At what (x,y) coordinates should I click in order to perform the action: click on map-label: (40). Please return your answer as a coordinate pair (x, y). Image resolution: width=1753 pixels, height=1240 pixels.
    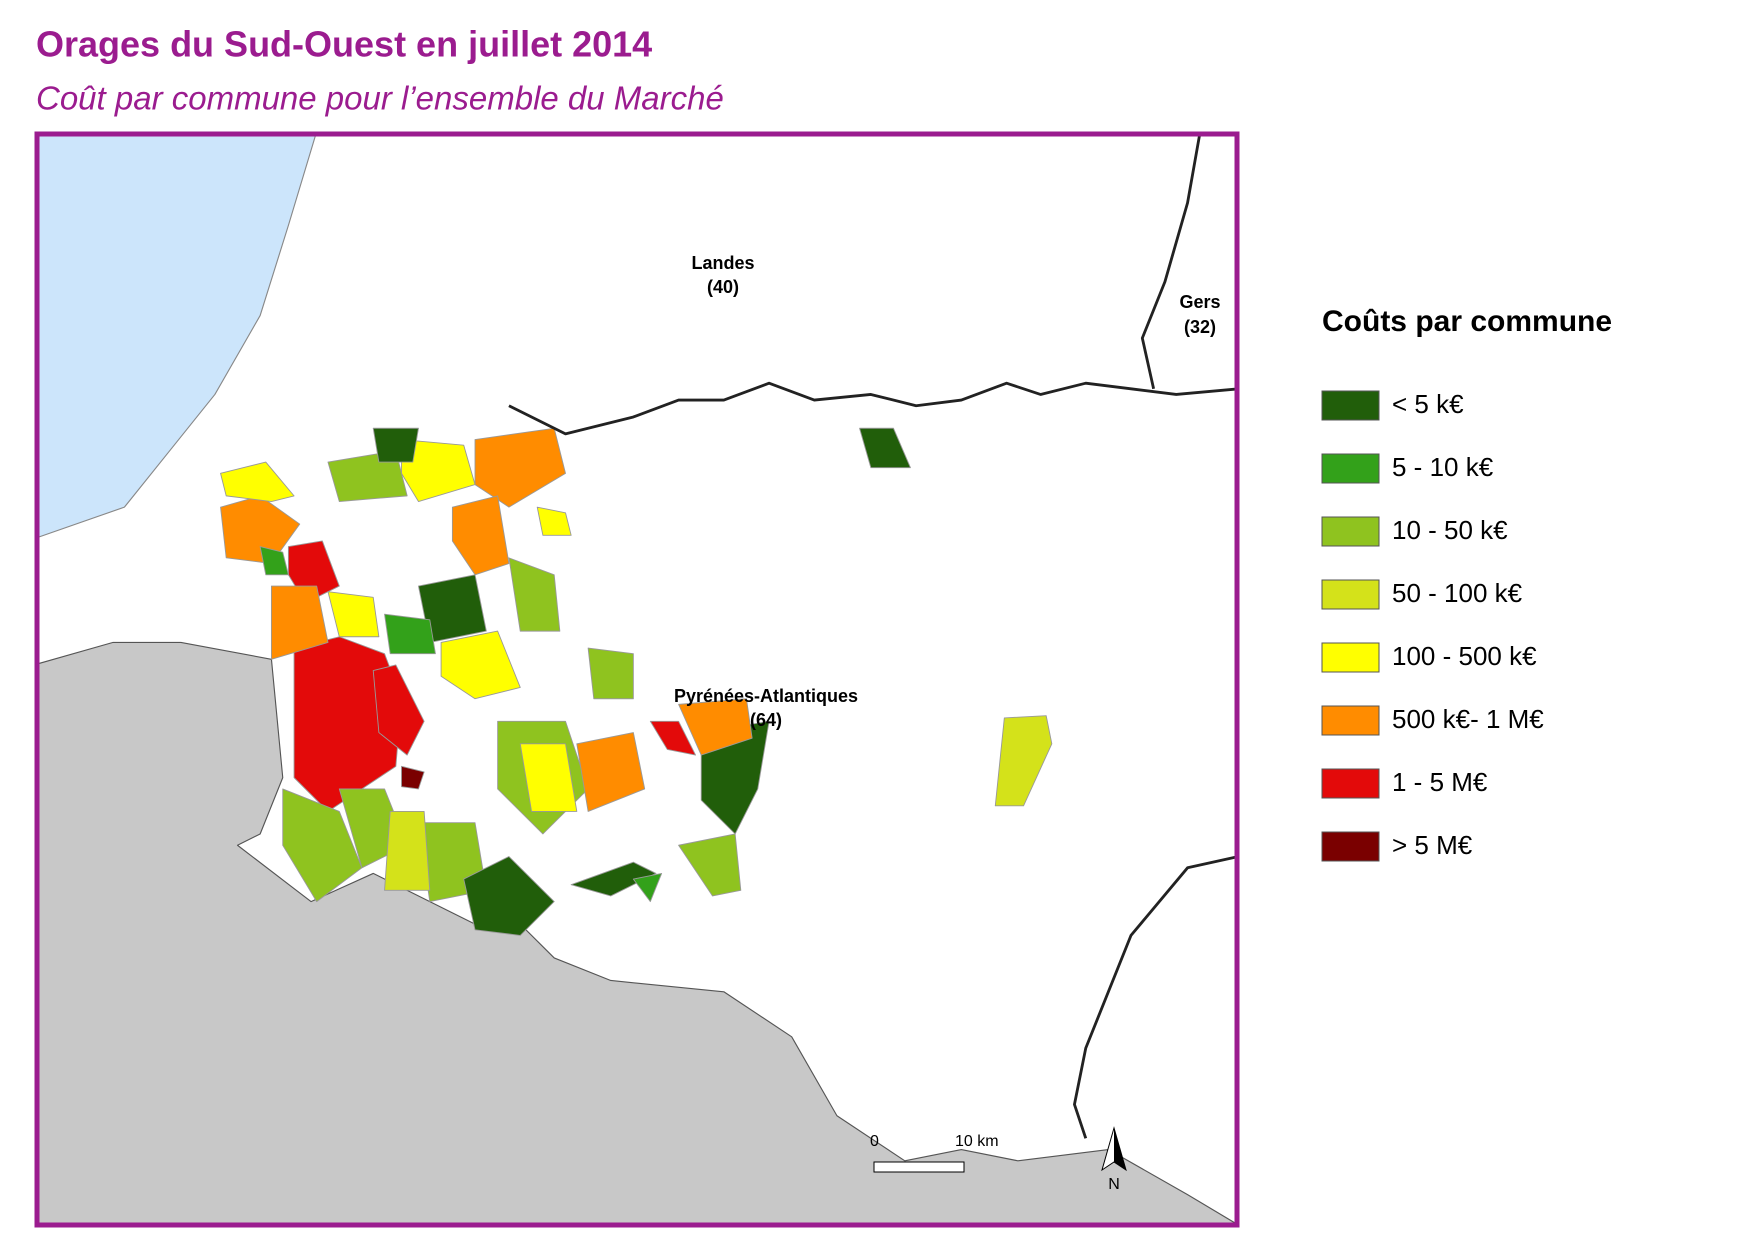
    Looking at the image, I should click on (723, 287).